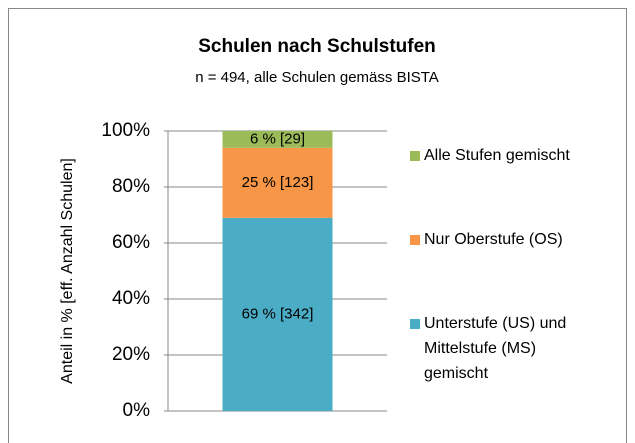  Describe the element at coordinates (137, 410) in the screenshot. I see `y-tick-label: 0%` at that location.